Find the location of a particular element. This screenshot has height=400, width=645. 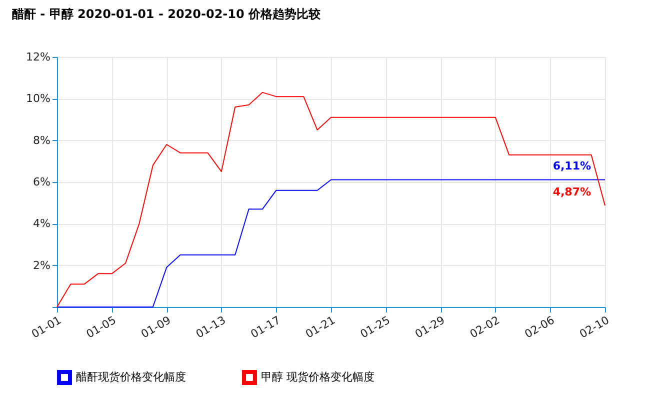

legend-label: 甲醇 现货价格变化幅度 is located at coordinates (317, 377).